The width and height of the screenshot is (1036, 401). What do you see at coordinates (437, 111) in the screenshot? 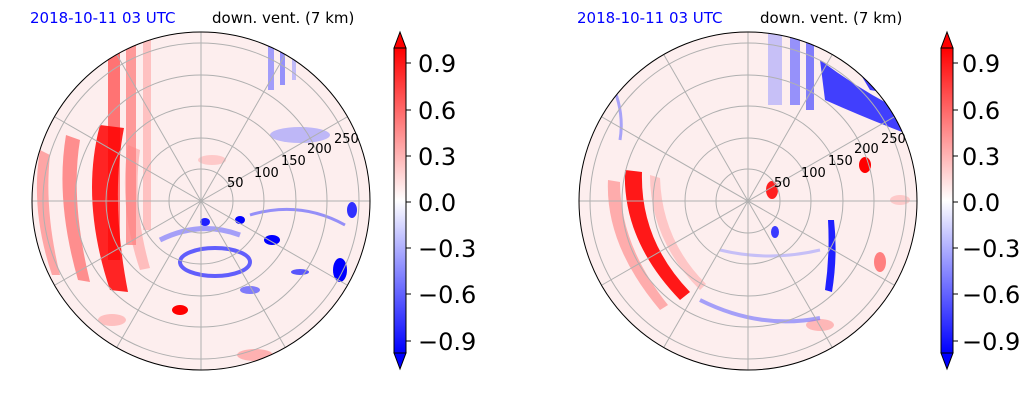
I see `cb-tick-1-left: 0.6` at bounding box center [437, 111].